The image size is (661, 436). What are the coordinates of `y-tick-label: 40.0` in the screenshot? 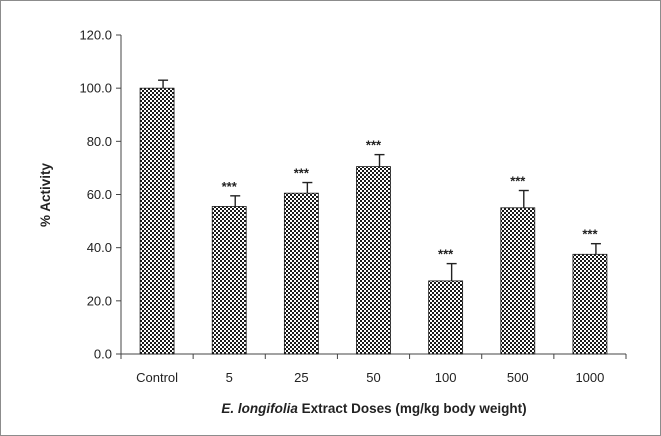 It's located at (99, 247).